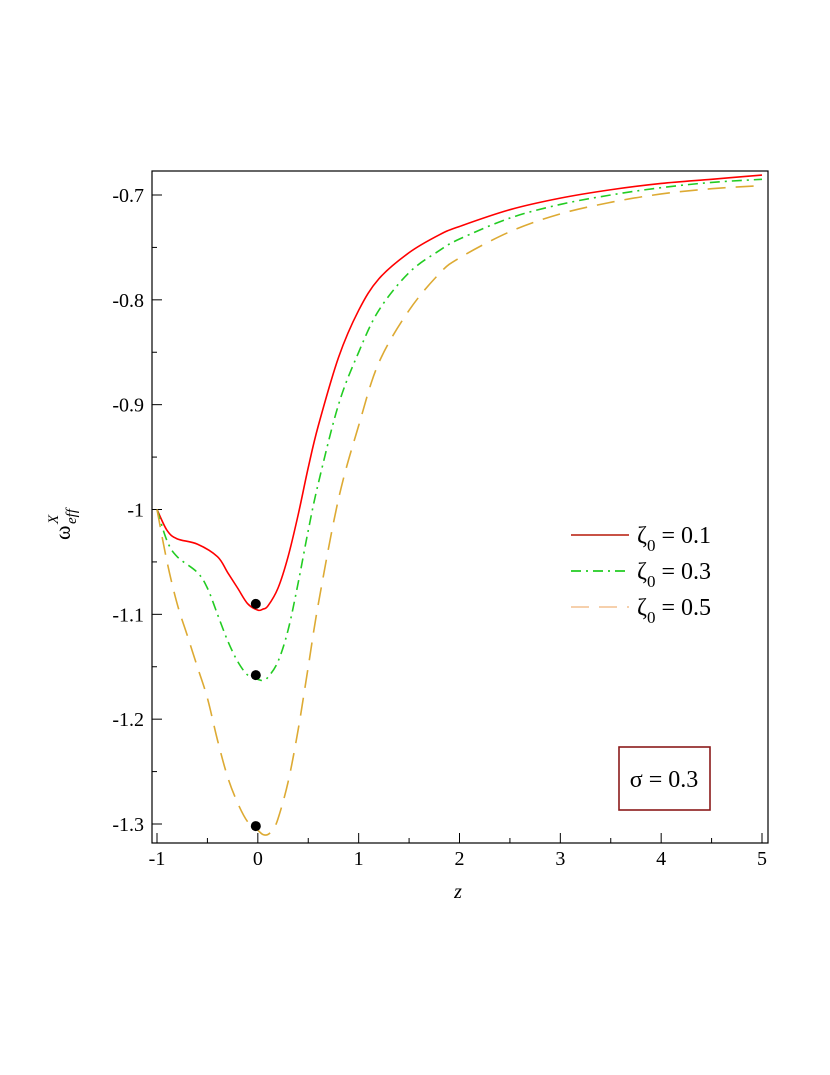 The height and width of the screenshot is (1075, 830). Describe the element at coordinates (128, 720) in the screenshot. I see `y-tick-label: -1.2` at that location.